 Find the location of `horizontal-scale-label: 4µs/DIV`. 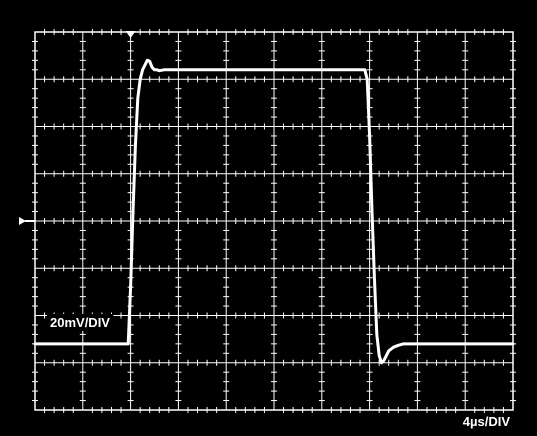

horizontal-scale-label: 4µs/DIV is located at coordinates (487, 421).